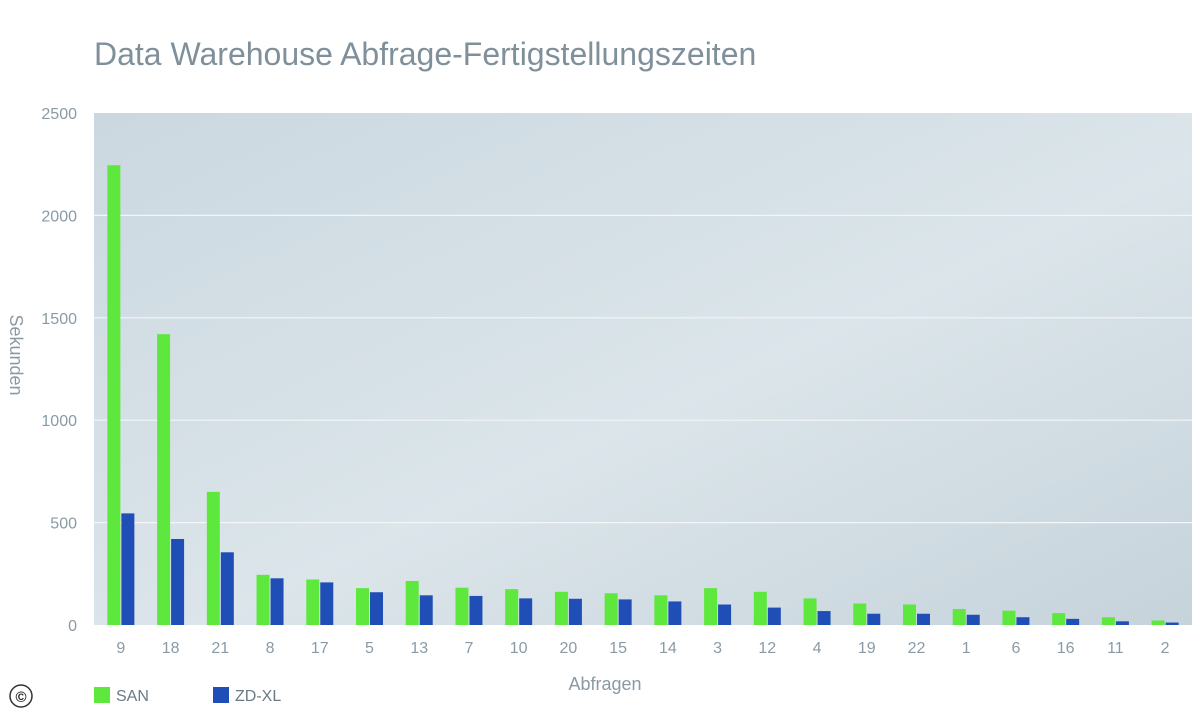 This screenshot has height=720, width=1200. I want to click on y-tick-label: 2000, so click(59, 216).